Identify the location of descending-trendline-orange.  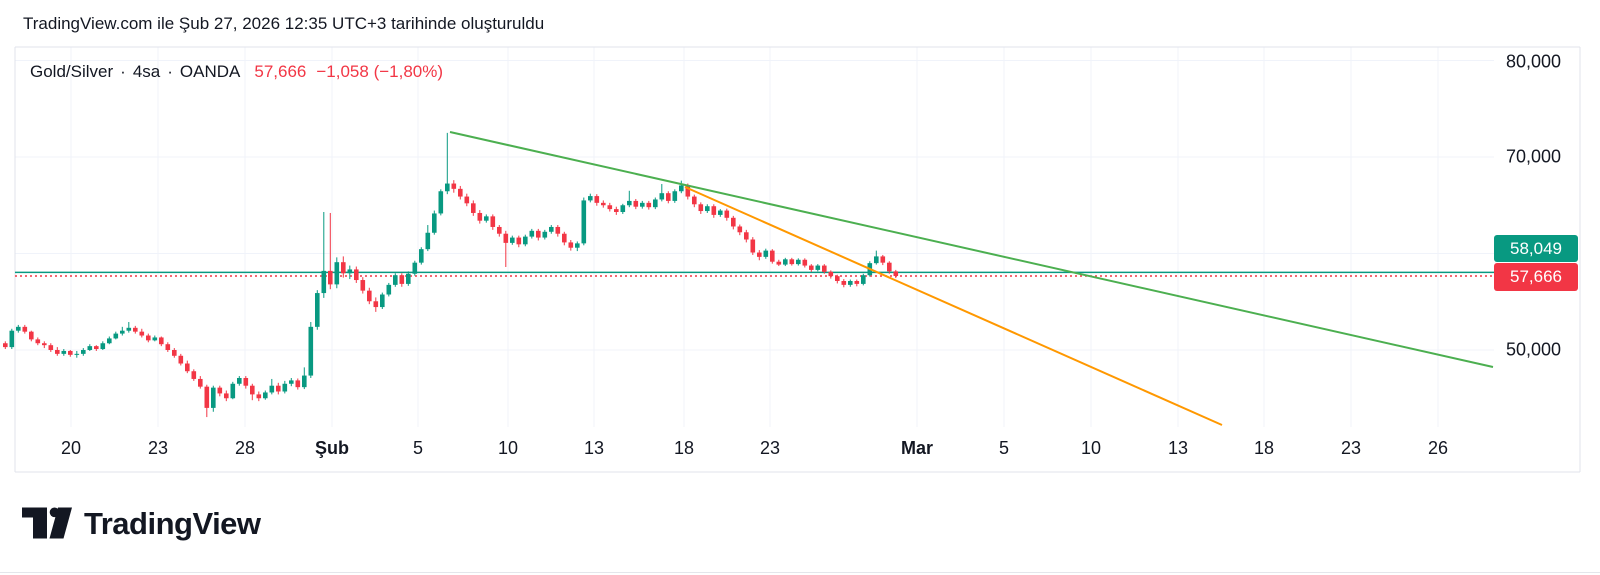
(953, 306).